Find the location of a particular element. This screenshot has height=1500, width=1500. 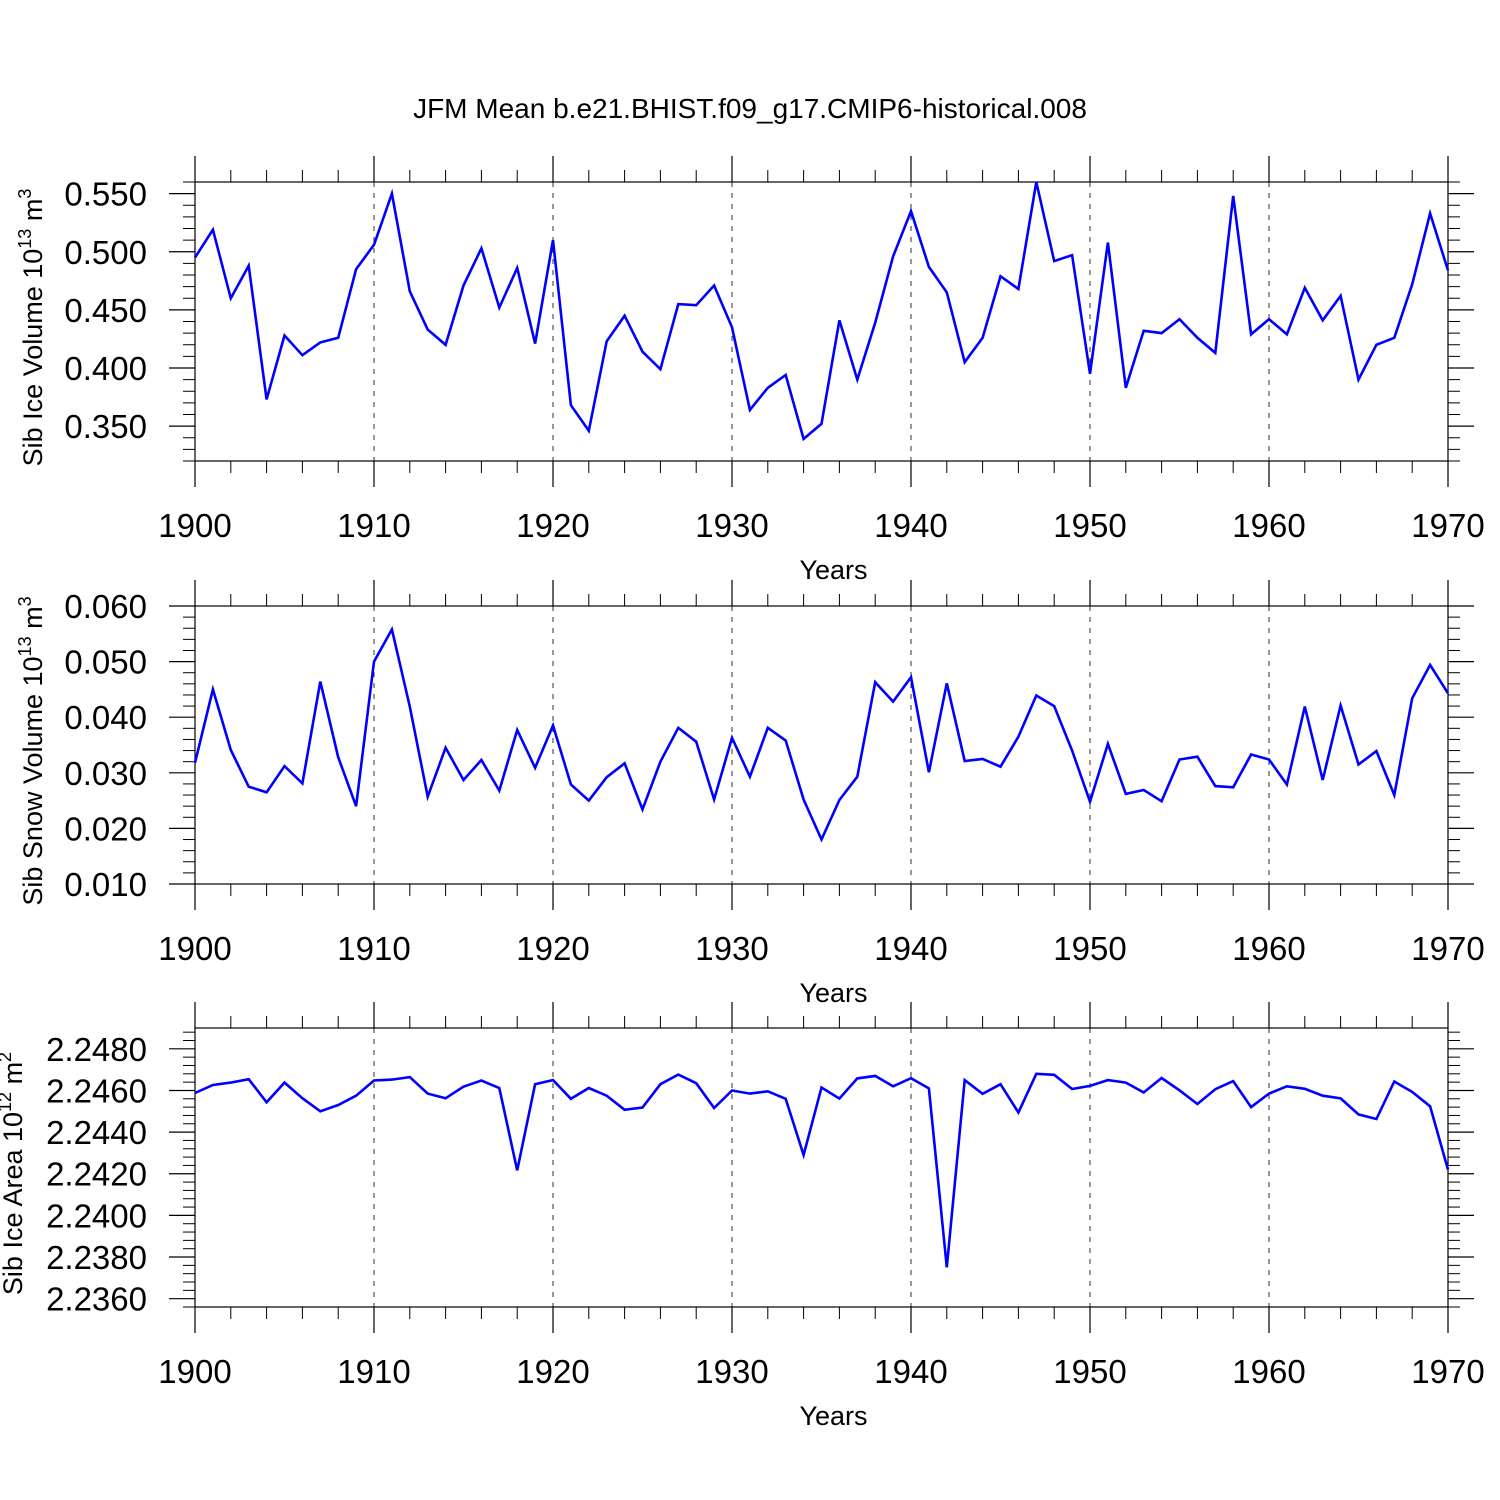

y-tick-label: 0.010 is located at coordinates (105, 884).